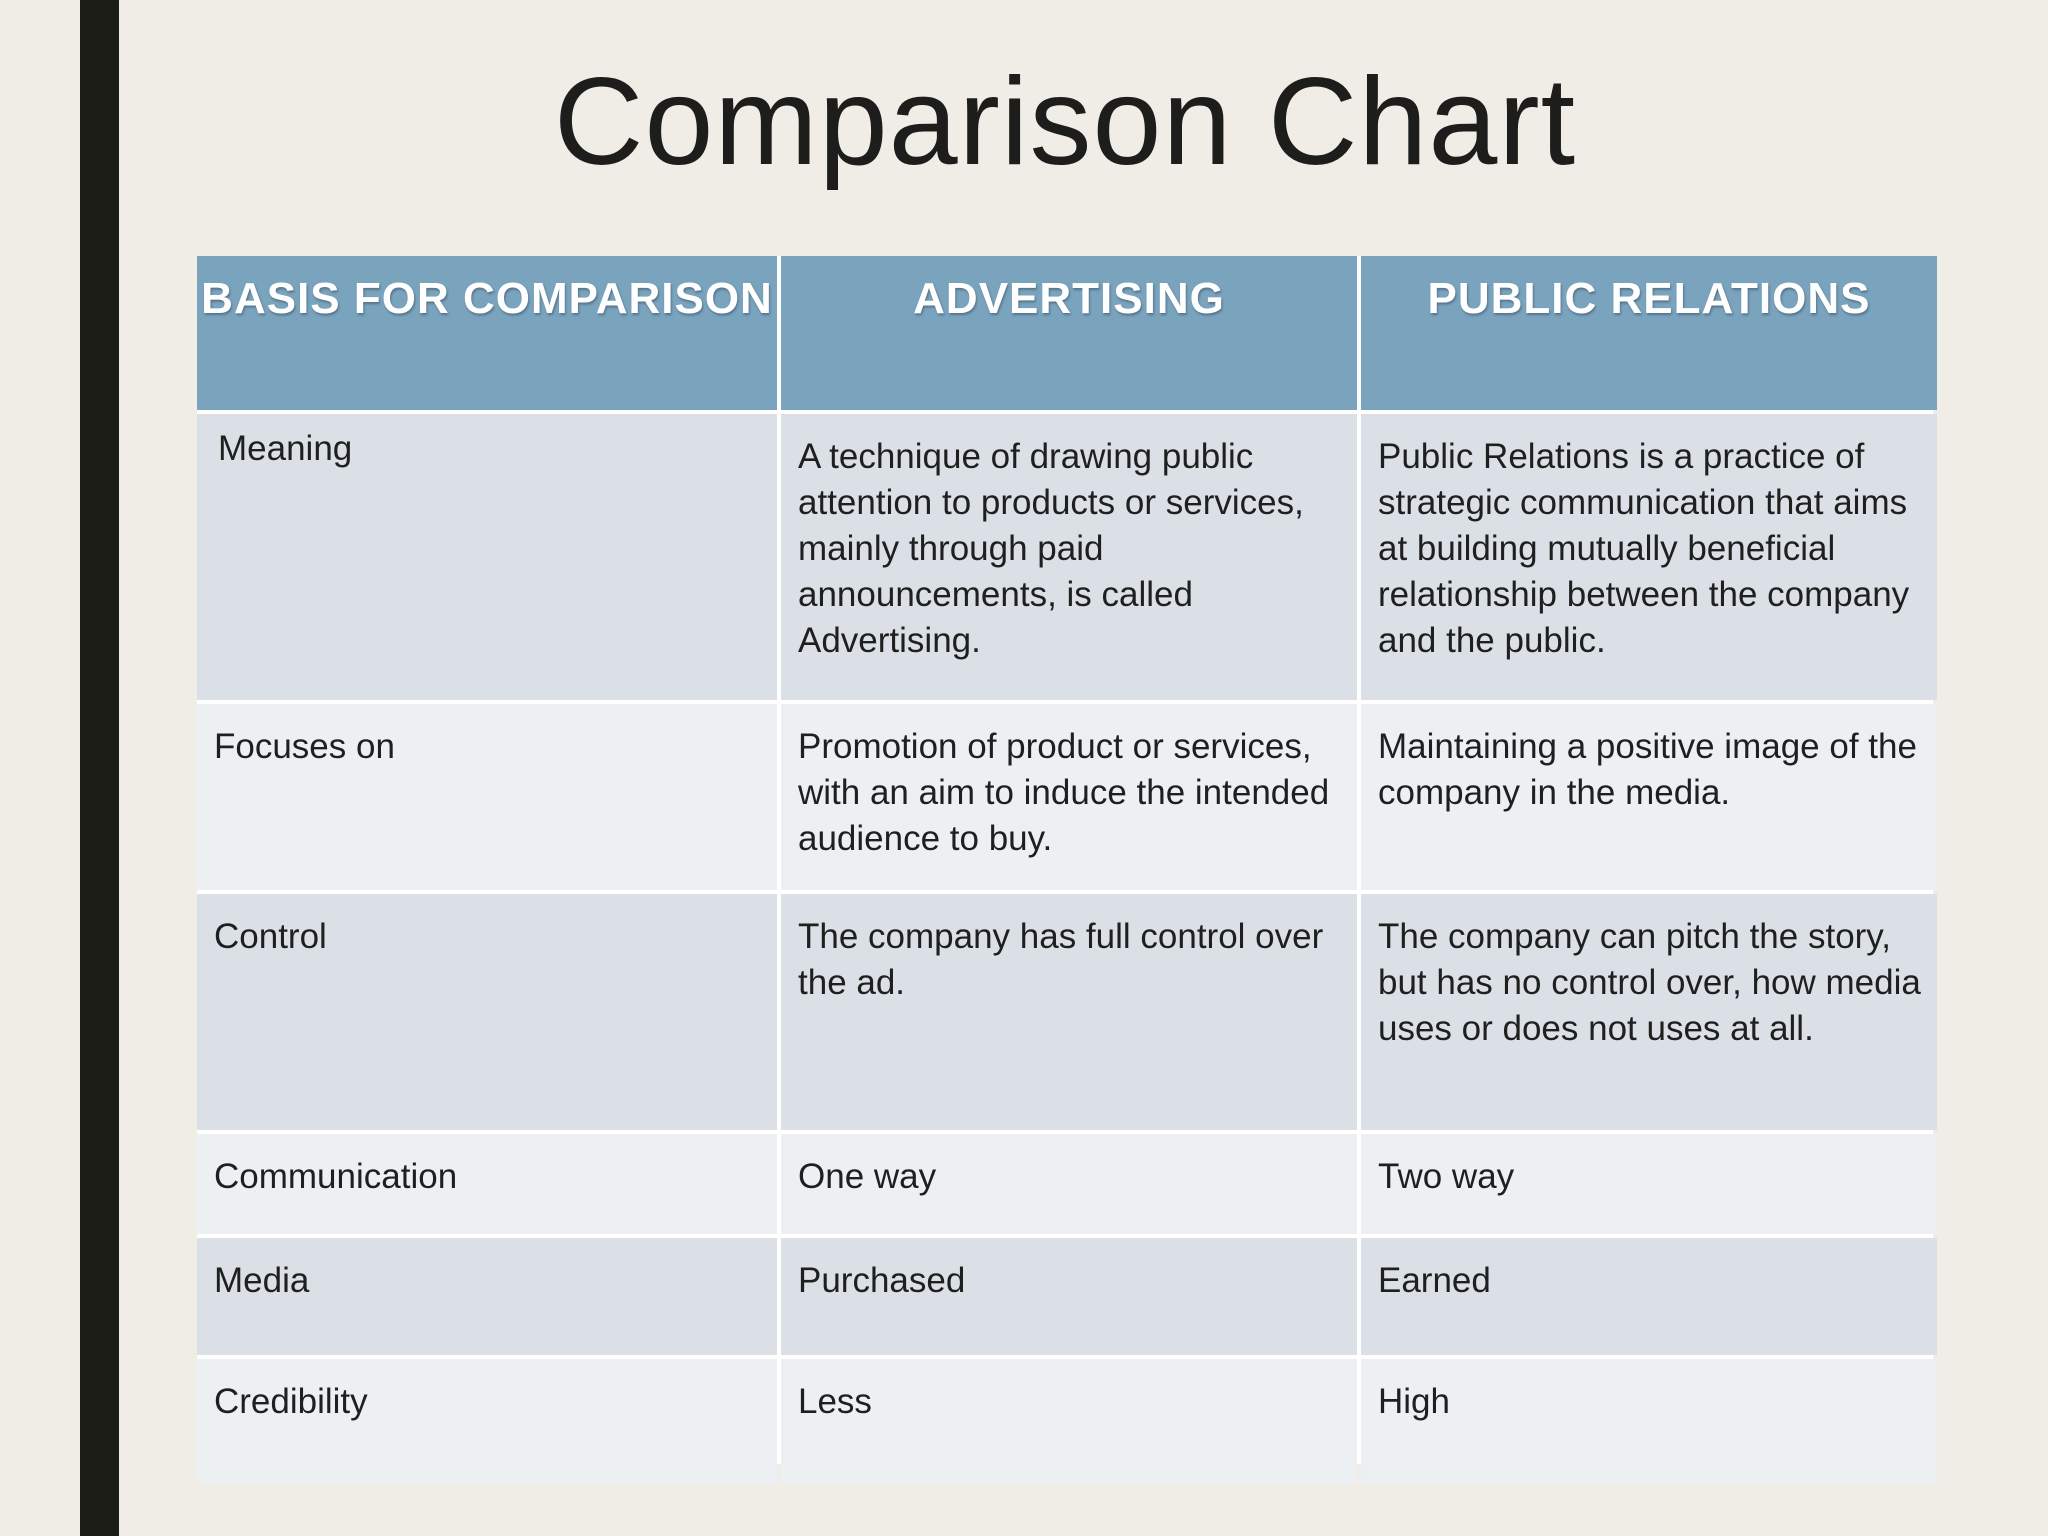 This screenshot has height=1536, width=2048. Describe the element at coordinates (487, 1184) in the screenshot. I see `row-communication-basis: Communication` at that location.